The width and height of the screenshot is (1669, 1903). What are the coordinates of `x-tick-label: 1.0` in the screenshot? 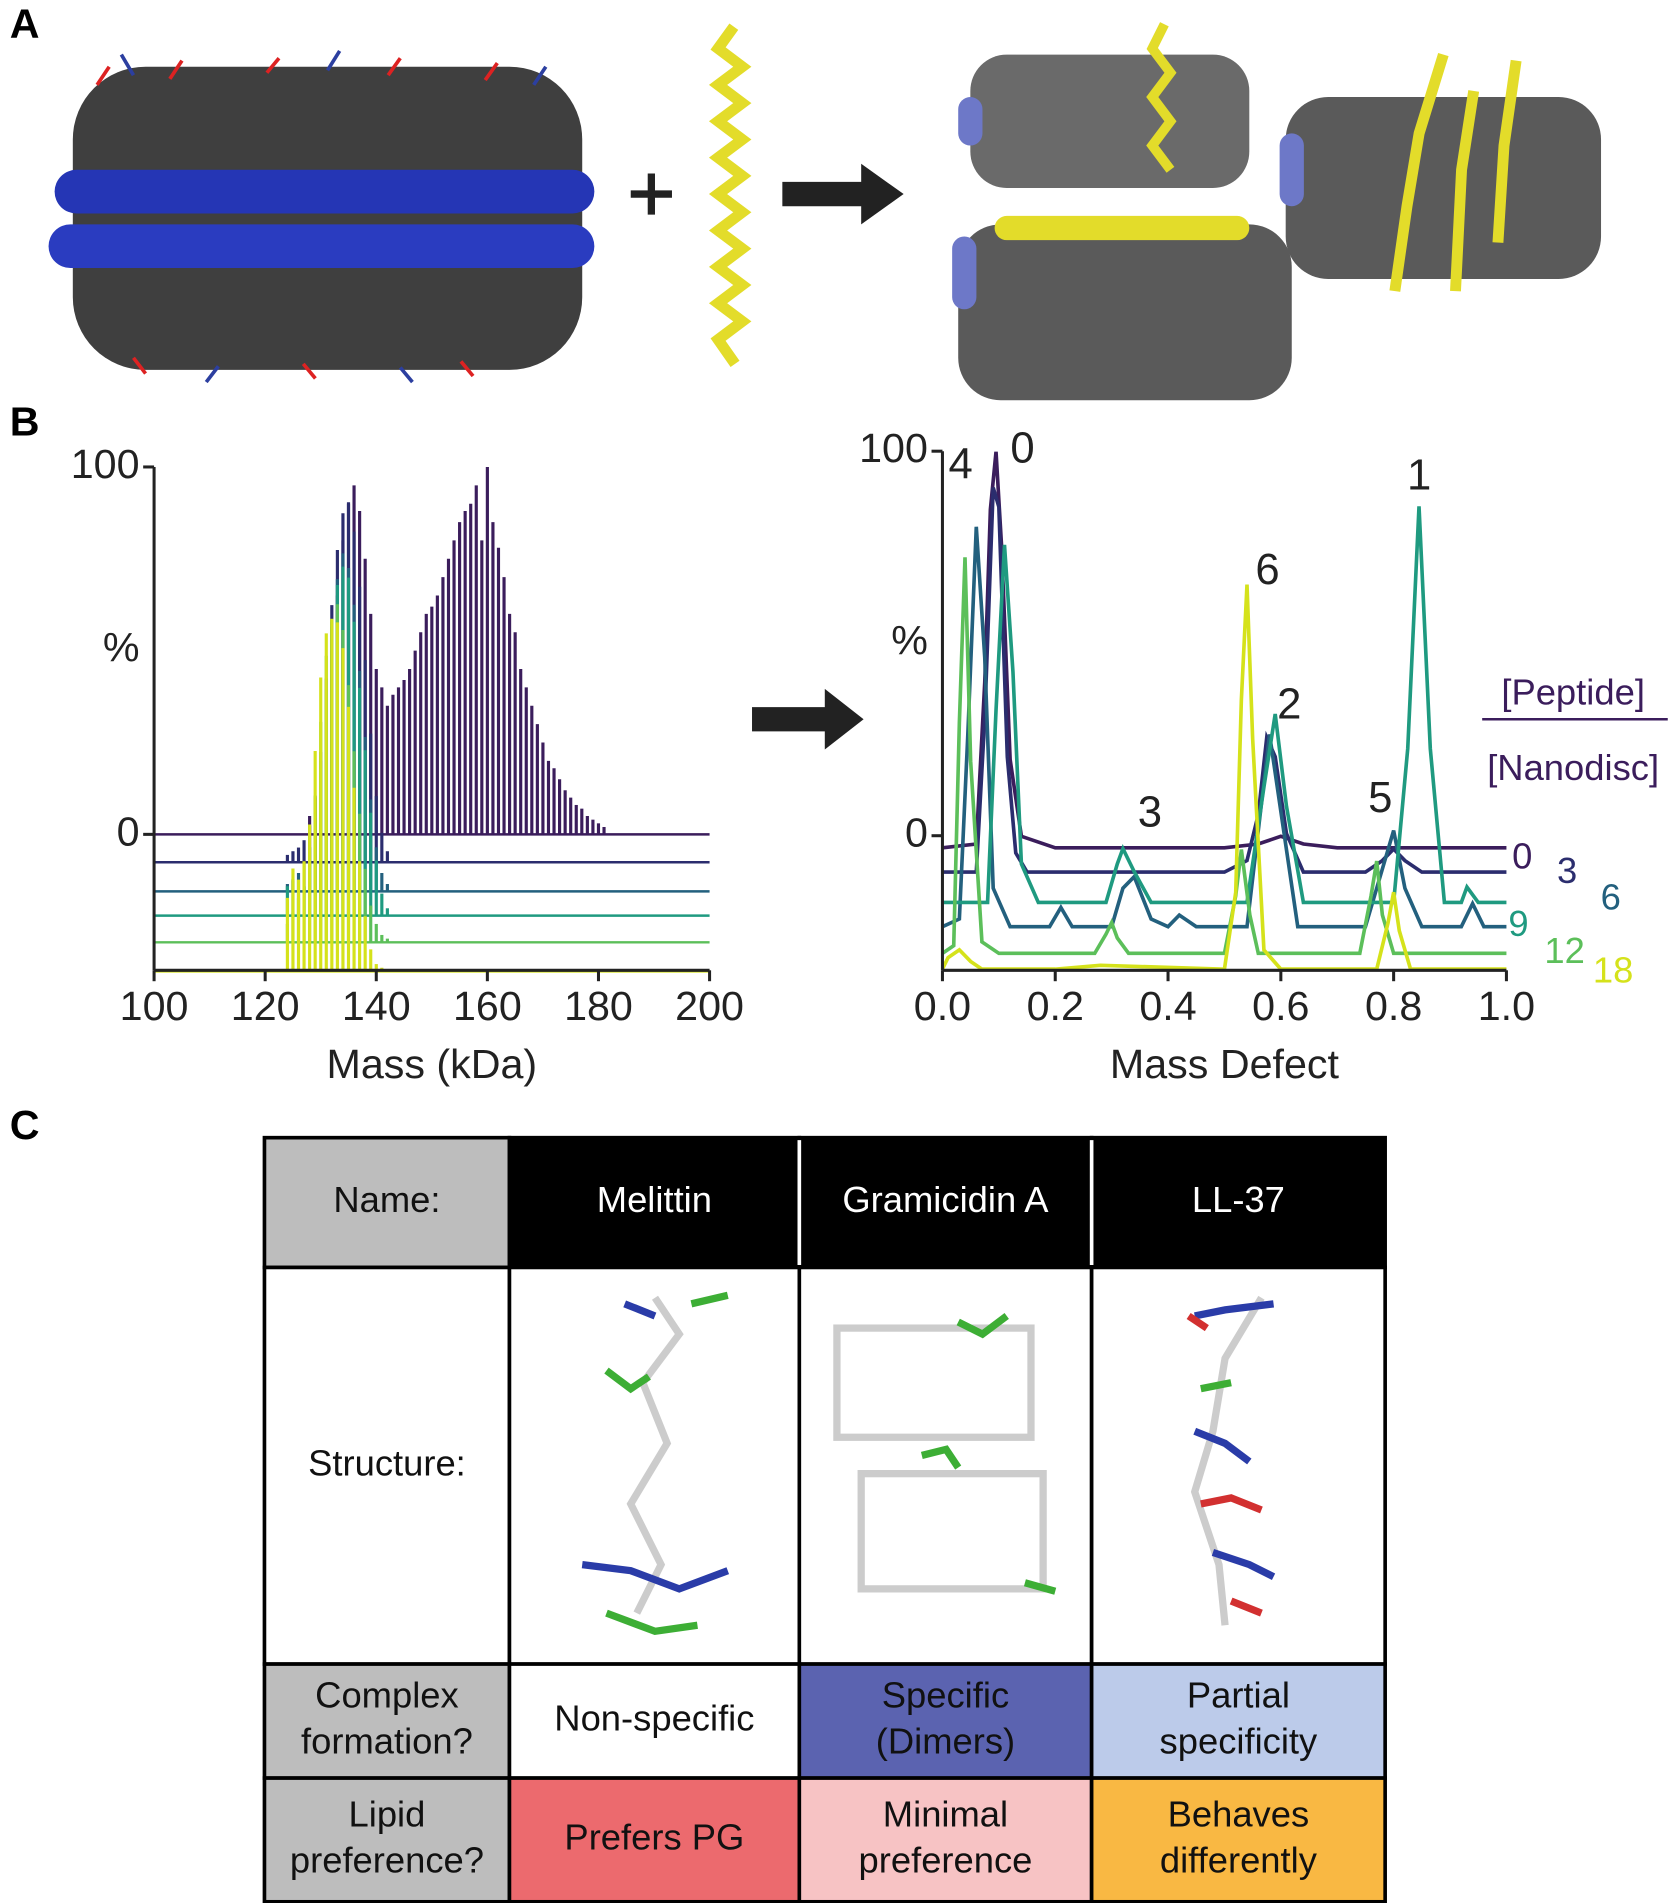 It's located at (1506, 1006).